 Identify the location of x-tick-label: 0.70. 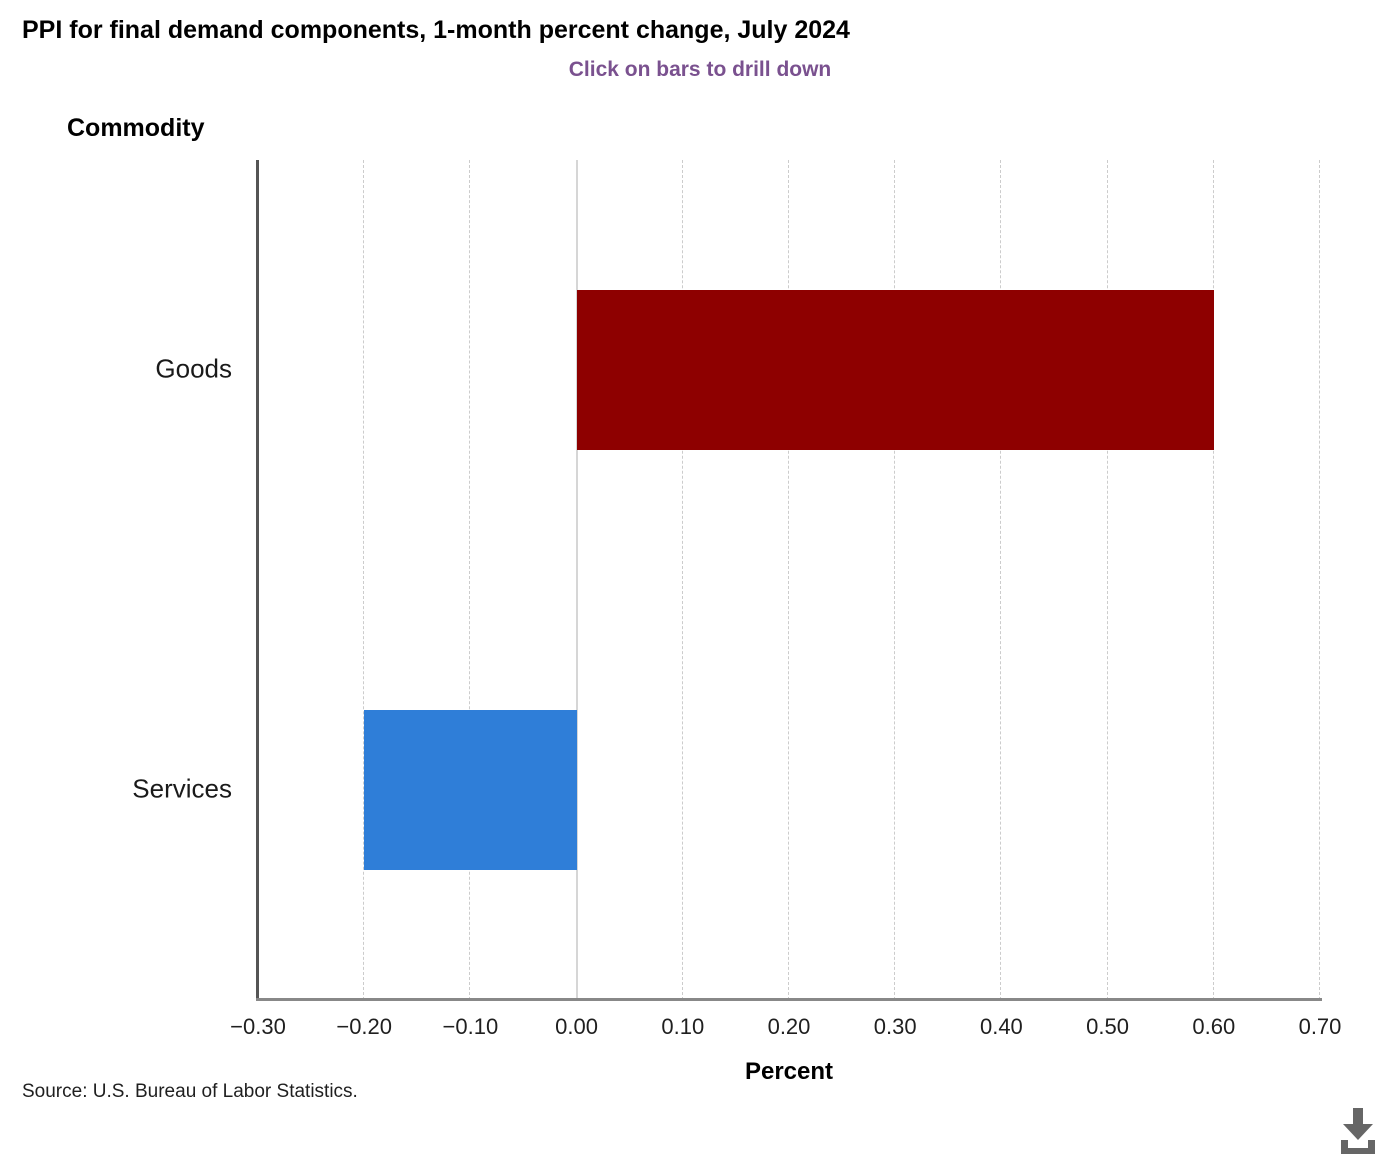
(1320, 1026).